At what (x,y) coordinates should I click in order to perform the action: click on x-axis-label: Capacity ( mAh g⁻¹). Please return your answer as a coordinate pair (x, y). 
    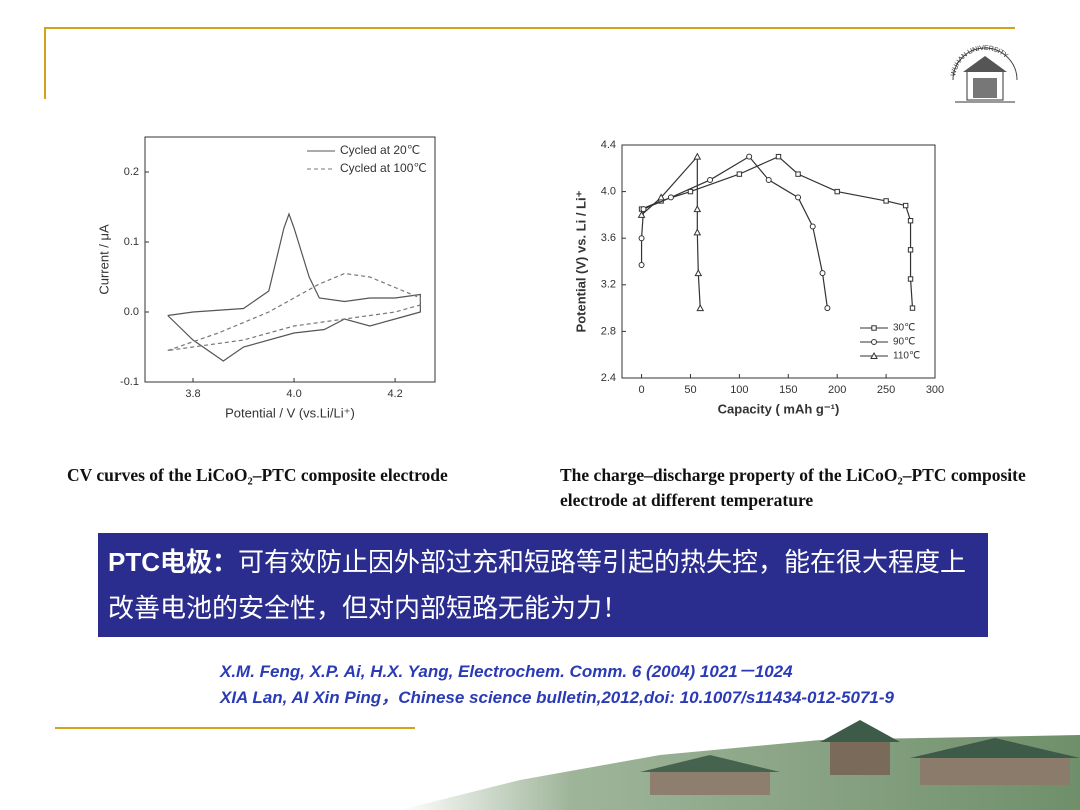
    Looking at the image, I should click on (779, 408).